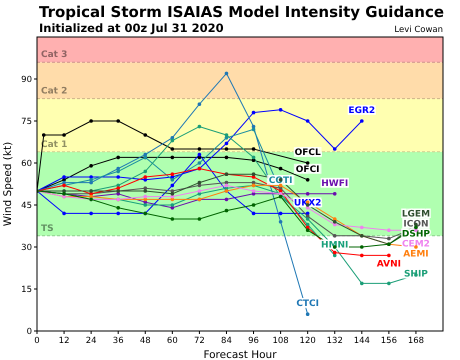  What do you see at coordinates (416, 341) in the screenshot?
I see `x-tick-label: 168` at bounding box center [416, 341].